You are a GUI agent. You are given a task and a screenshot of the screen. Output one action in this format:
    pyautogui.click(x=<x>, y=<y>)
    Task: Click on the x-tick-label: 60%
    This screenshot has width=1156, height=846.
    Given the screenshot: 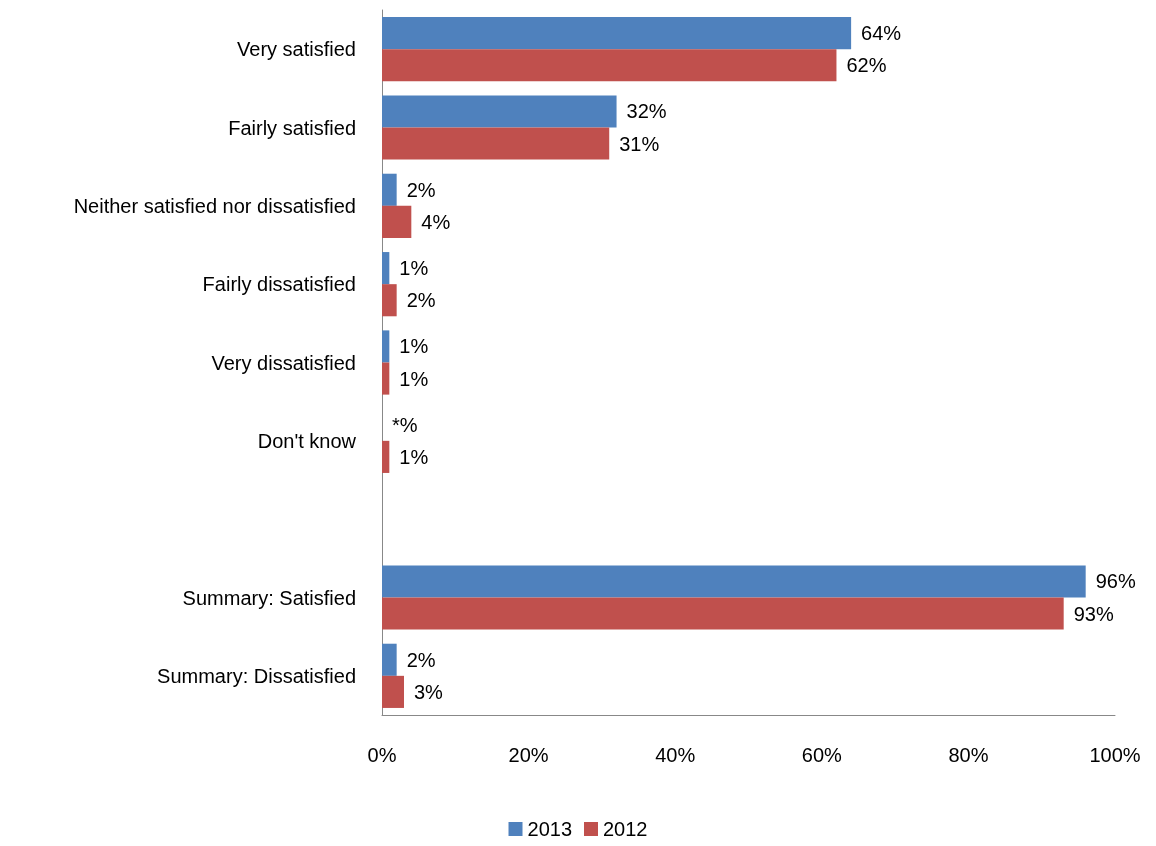 What is the action you would take?
    pyautogui.click(x=822, y=755)
    